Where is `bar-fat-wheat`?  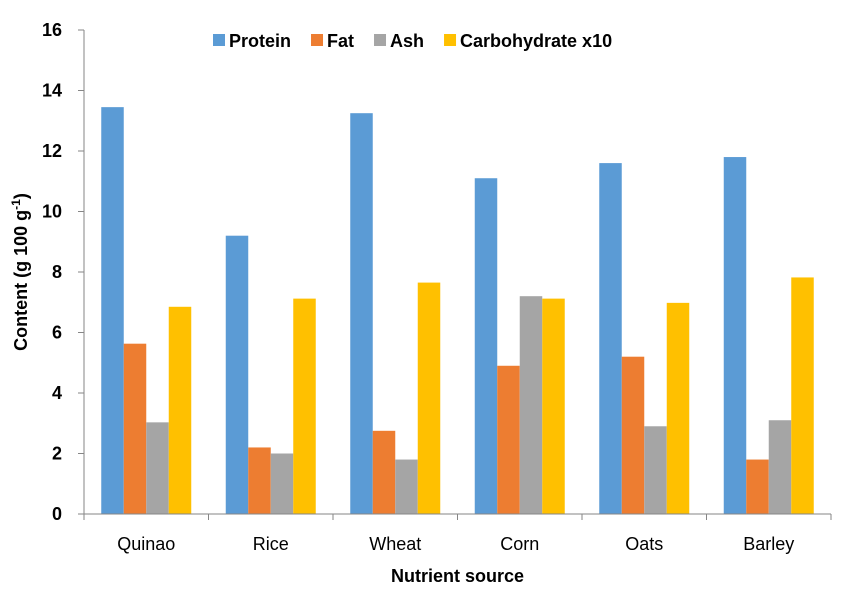 bar-fat-wheat is located at coordinates (384, 472).